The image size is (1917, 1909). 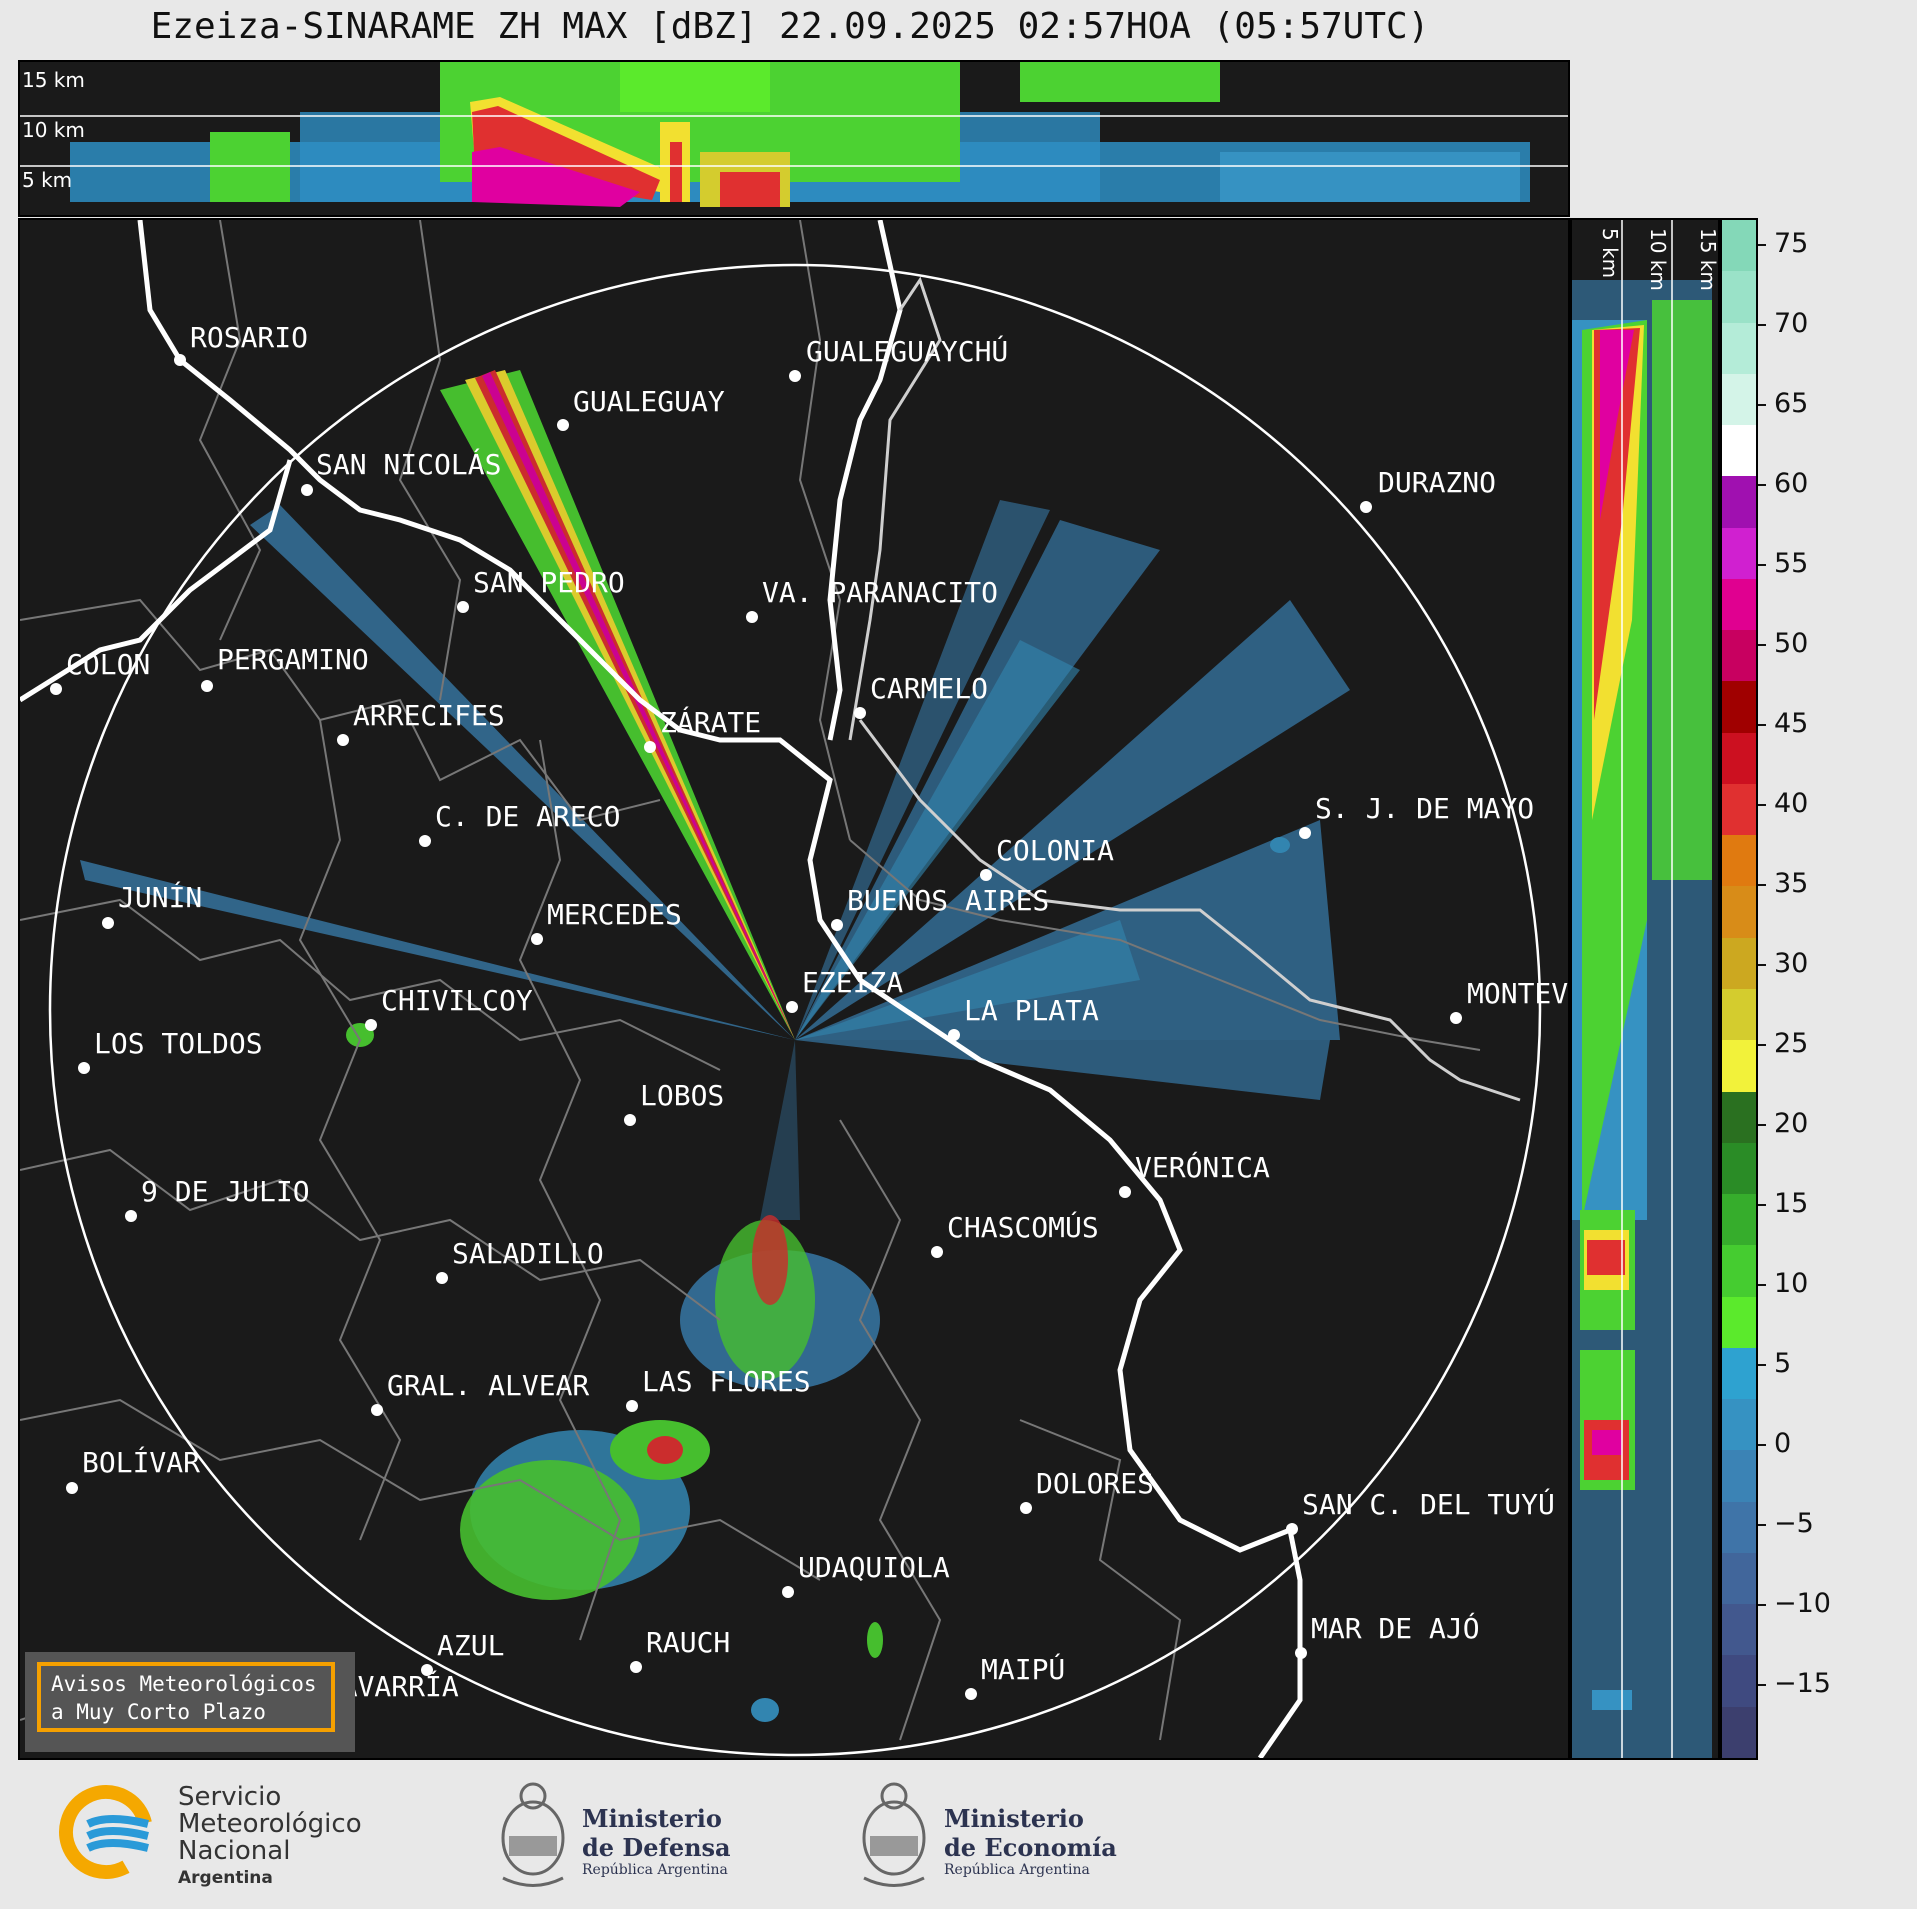 What do you see at coordinates (1095, 1483) in the screenshot?
I see `city-label: DOLORES` at bounding box center [1095, 1483].